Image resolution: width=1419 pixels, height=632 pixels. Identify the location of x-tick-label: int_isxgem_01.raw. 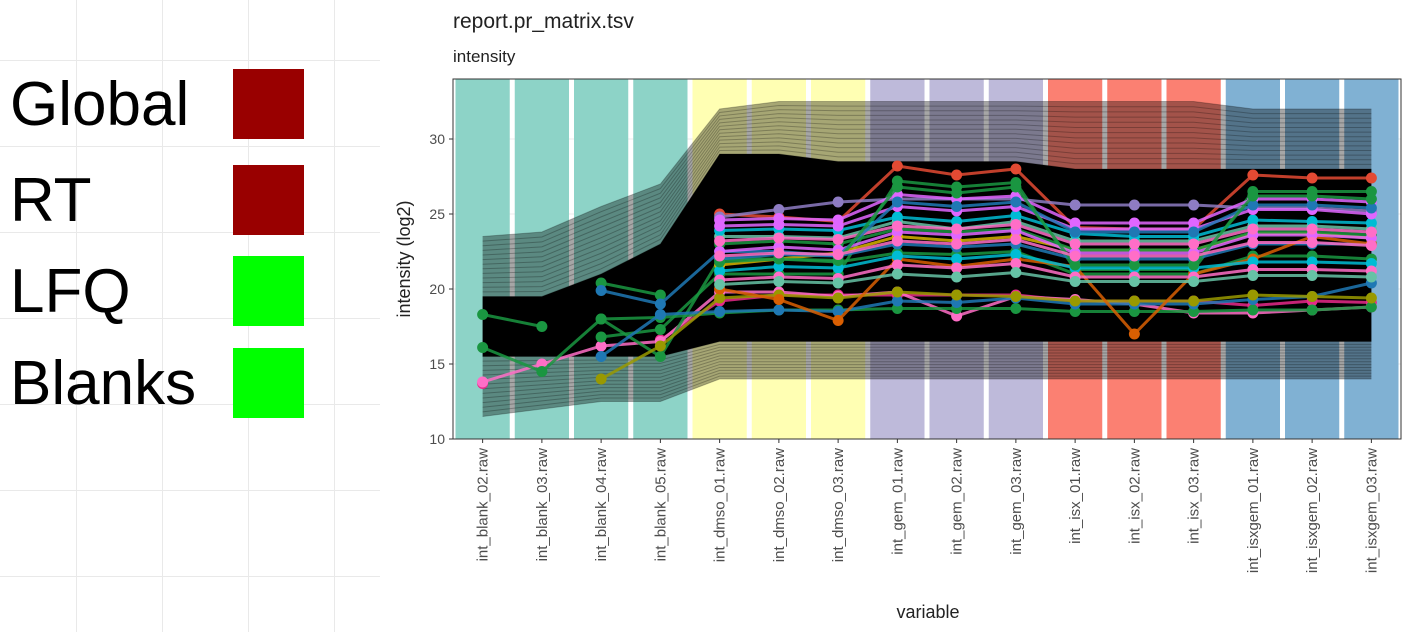
(1253, 510).